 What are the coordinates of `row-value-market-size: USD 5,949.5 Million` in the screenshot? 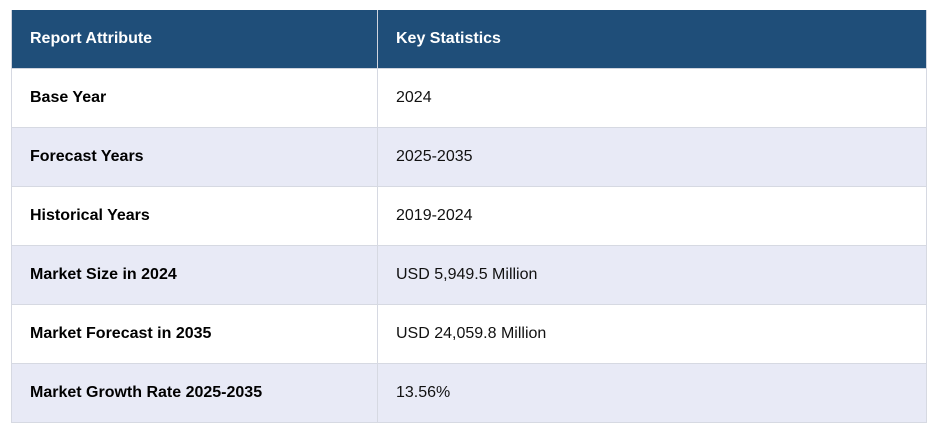 It's located at (652, 275).